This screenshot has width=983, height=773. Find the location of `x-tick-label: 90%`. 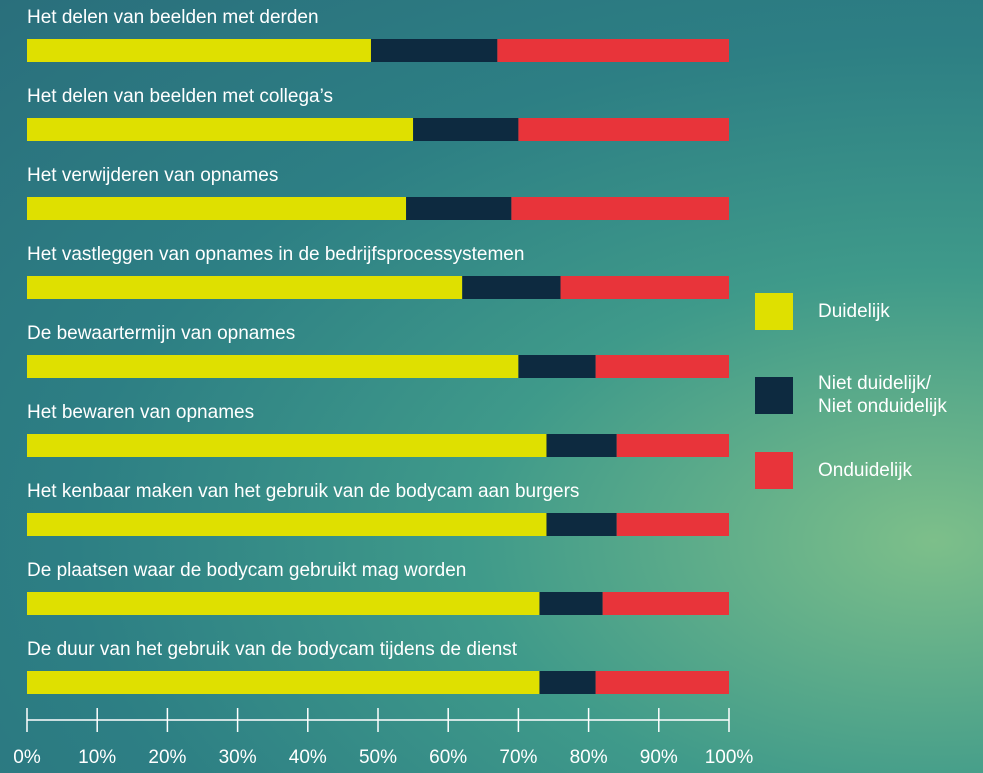

x-tick-label: 90% is located at coordinates (659, 757).